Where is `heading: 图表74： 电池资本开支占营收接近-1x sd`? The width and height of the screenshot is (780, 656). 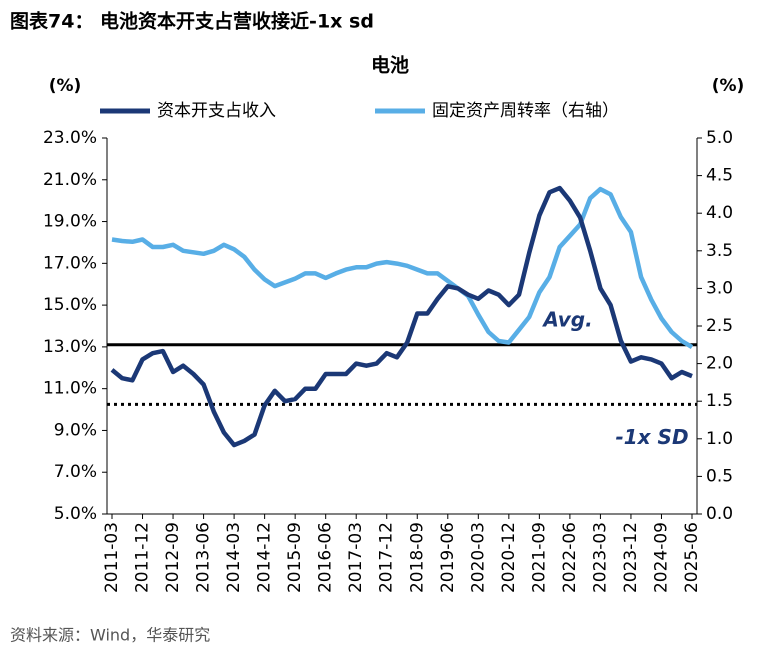
heading: 图表74： 电池资本开支占营收接近-1x sd is located at coordinates (192, 21).